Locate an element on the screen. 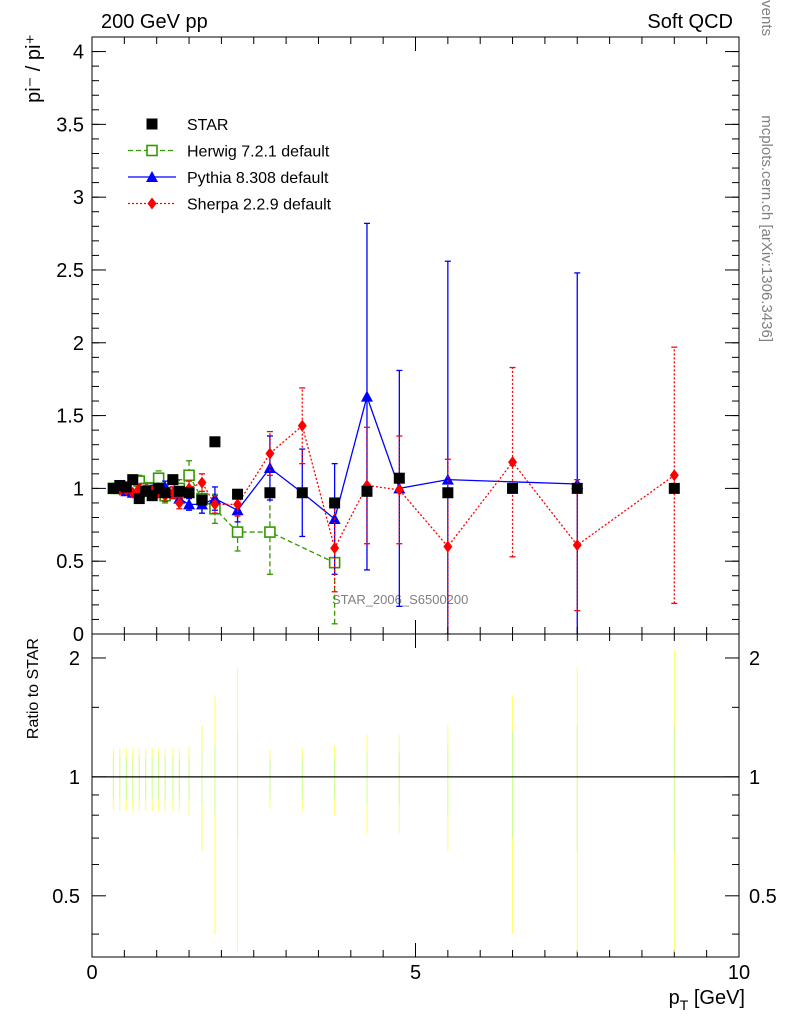  ratio-ytick-label: 2 is located at coordinates (74, 659).